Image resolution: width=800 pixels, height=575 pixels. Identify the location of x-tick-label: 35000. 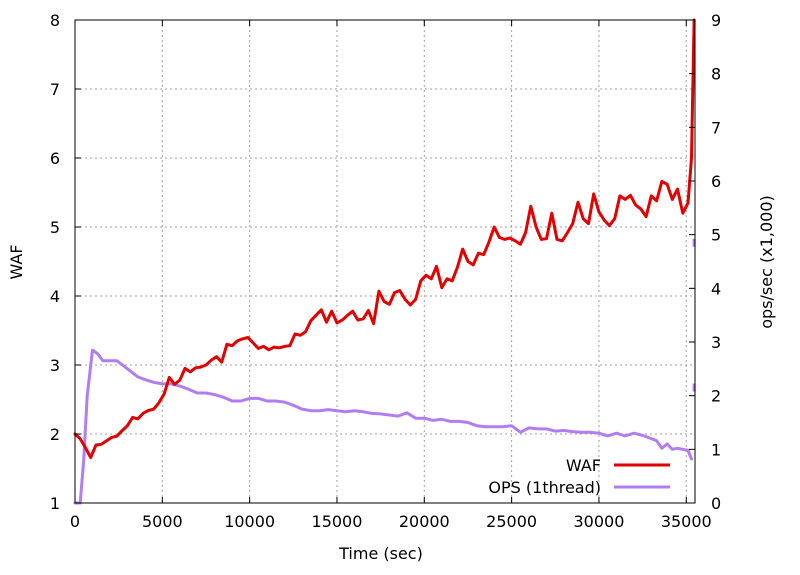
(686, 521).